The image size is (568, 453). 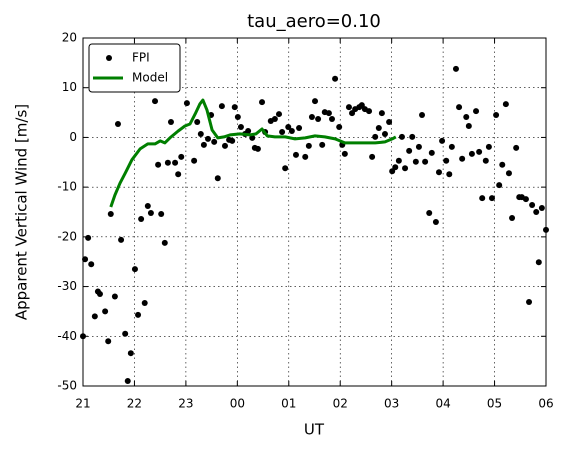 I want to click on legend-box, so click(x=134, y=68).